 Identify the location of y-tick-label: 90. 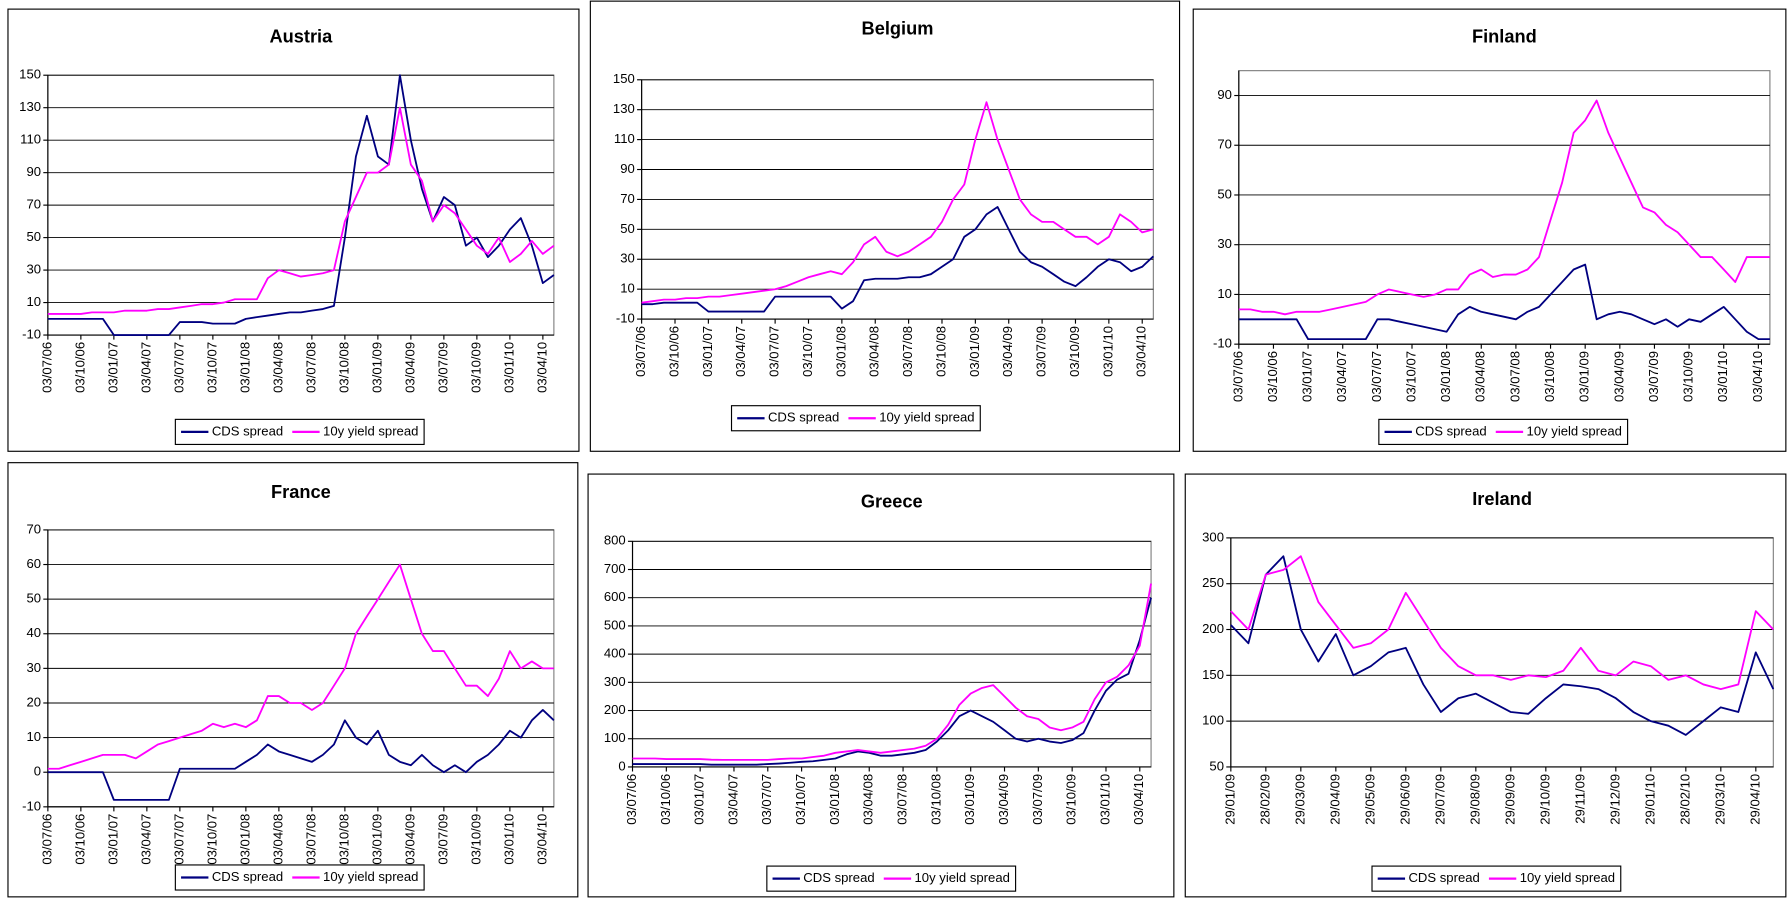
(1224, 94).